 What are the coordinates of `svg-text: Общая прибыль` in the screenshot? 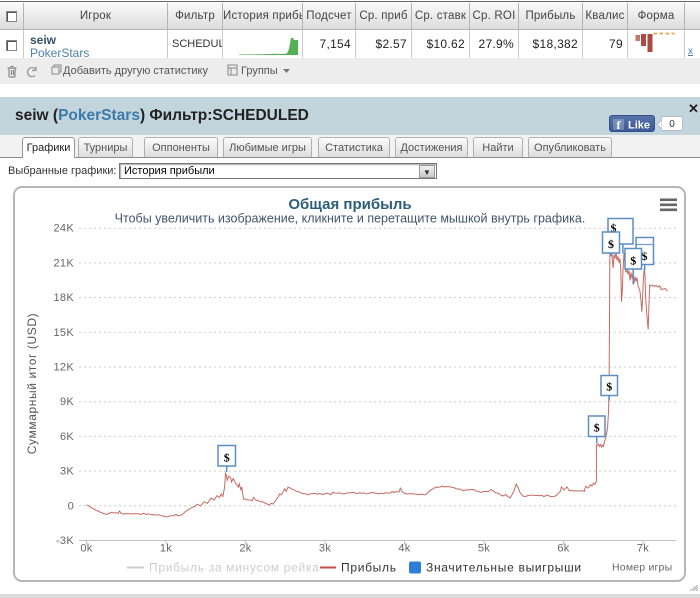 It's located at (349, 204).